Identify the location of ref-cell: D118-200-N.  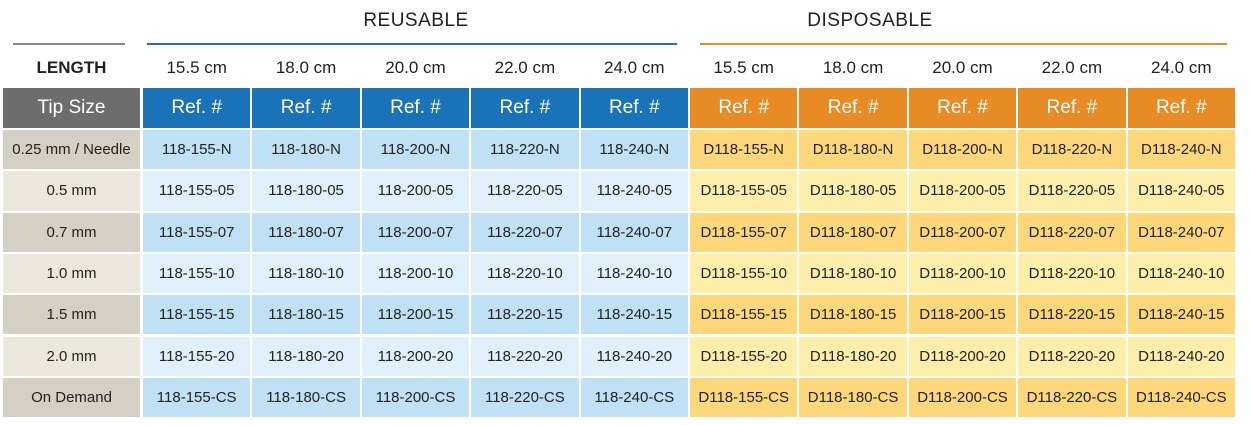
(962, 150).